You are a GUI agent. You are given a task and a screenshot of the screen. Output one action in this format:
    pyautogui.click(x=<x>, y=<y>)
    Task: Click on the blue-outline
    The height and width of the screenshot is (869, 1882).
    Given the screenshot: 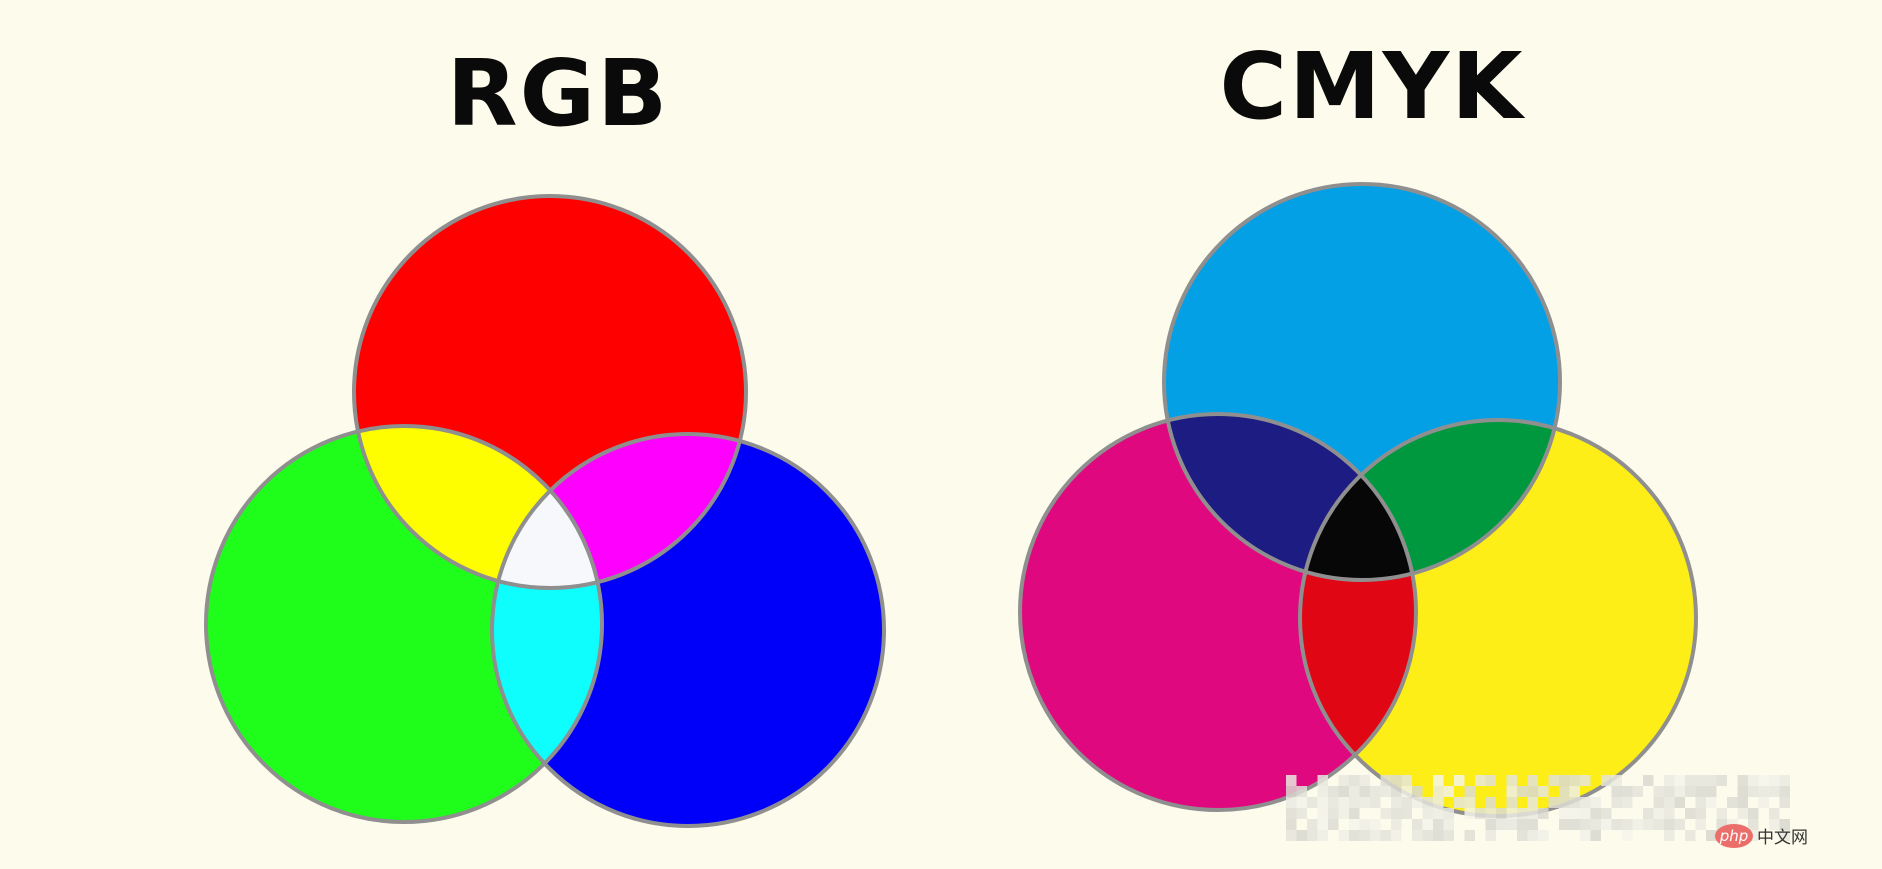 What is the action you would take?
    pyautogui.click(x=688, y=630)
    